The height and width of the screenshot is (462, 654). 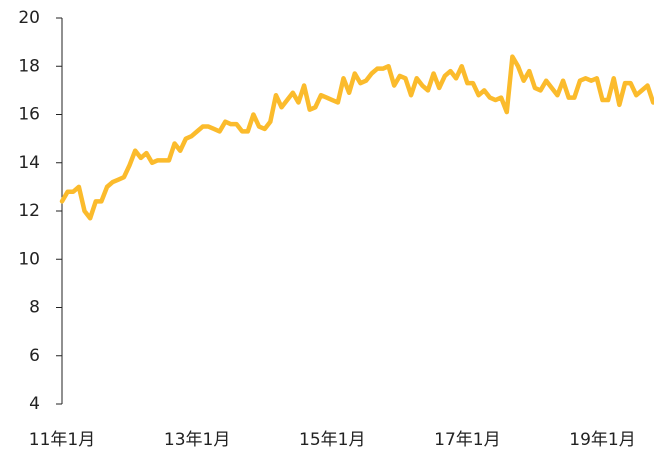 I want to click on y-tick-label: 10, so click(x=29, y=259).